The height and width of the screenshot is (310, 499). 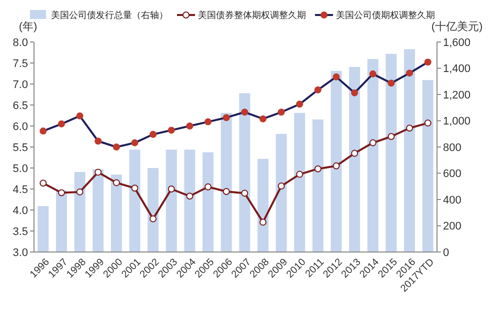 What do you see at coordinates (20, 42) in the screenshot?
I see `y-tick-label: 8.0` at bounding box center [20, 42].